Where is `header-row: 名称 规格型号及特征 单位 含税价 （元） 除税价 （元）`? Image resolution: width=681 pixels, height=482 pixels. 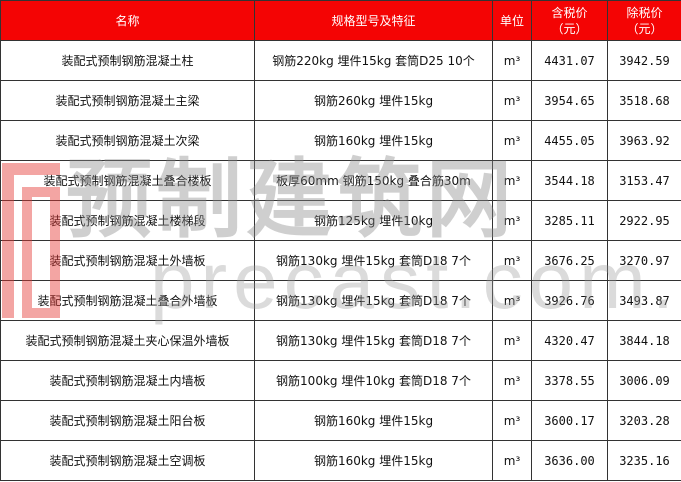
header-row: 名称 规格型号及特征 单位 含税价 （元） 除税价 （元） is located at coordinates (340, 20).